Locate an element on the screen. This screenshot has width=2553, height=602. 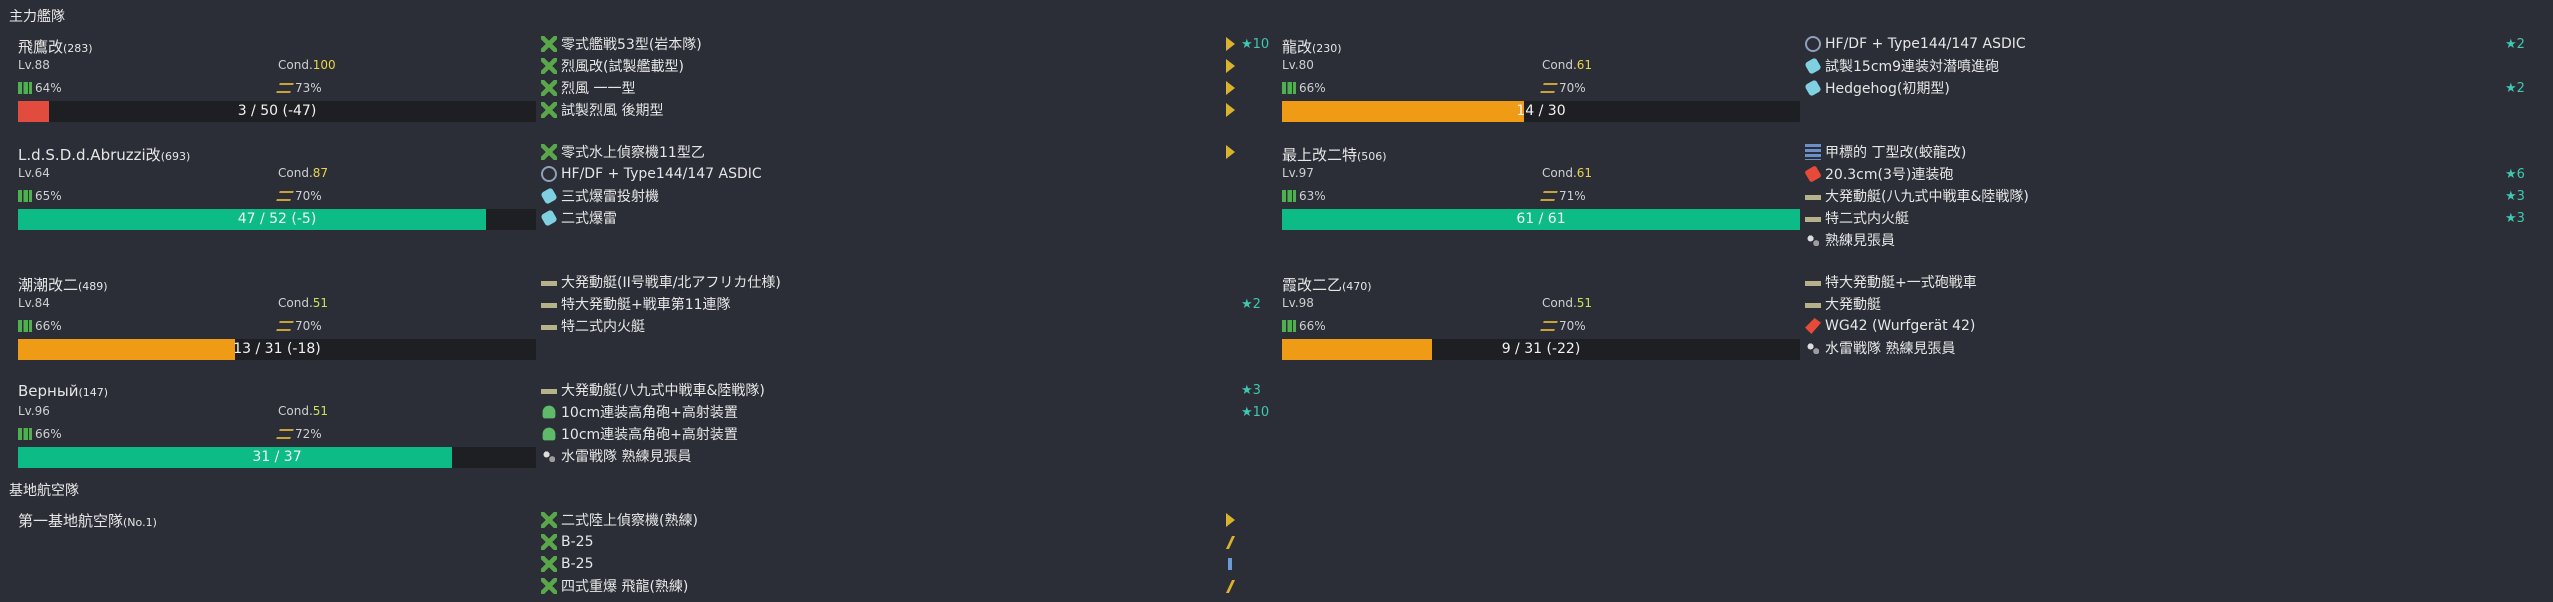
equipment-slot: 20.3cm(3号)連装砲 ★6 is located at coordinates (2164, 174).